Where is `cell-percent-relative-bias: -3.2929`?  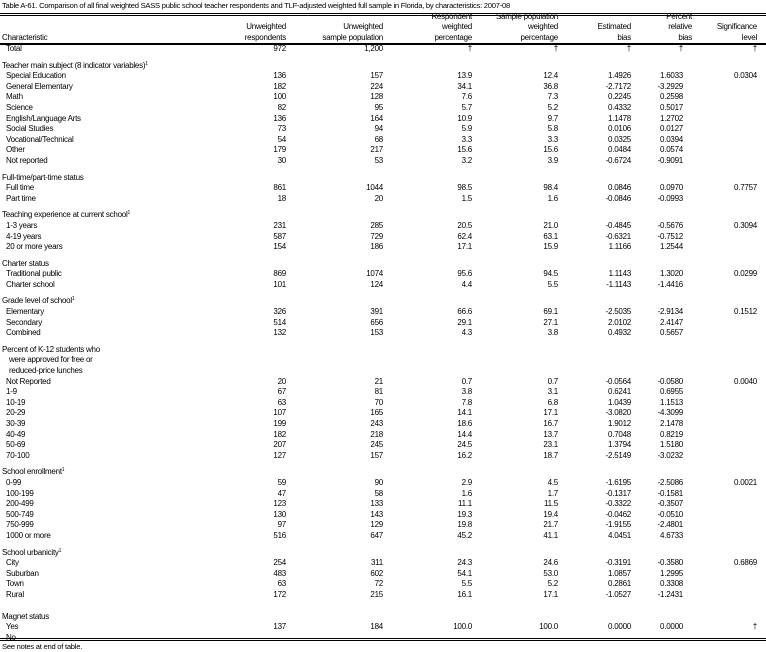
cell-percent-relative-bias: -3.2929 is located at coordinates (670, 86).